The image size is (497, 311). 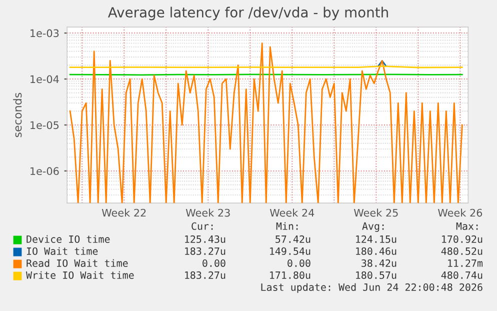 I want to click on text: Max:, so click(x=467, y=226).